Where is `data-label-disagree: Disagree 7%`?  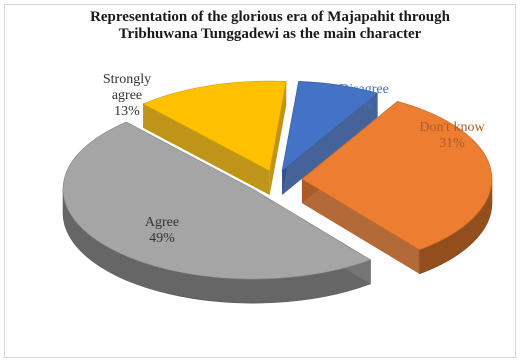
data-label-disagree: Disagree 7% is located at coordinates (364, 97).